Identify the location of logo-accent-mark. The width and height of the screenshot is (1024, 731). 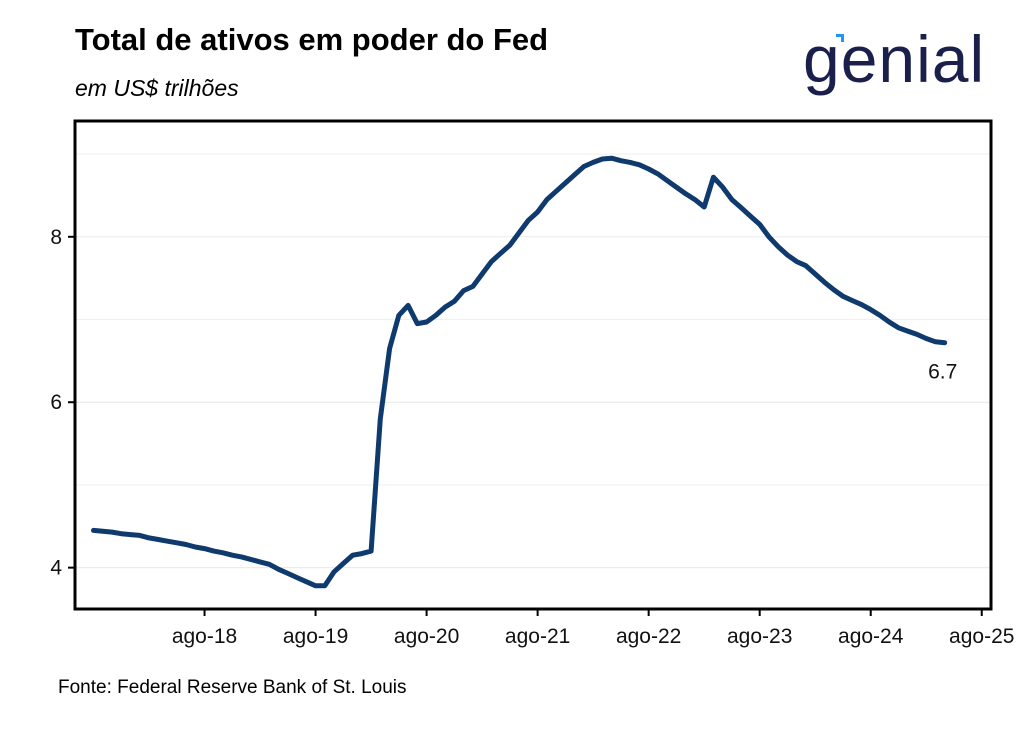
(840, 35).